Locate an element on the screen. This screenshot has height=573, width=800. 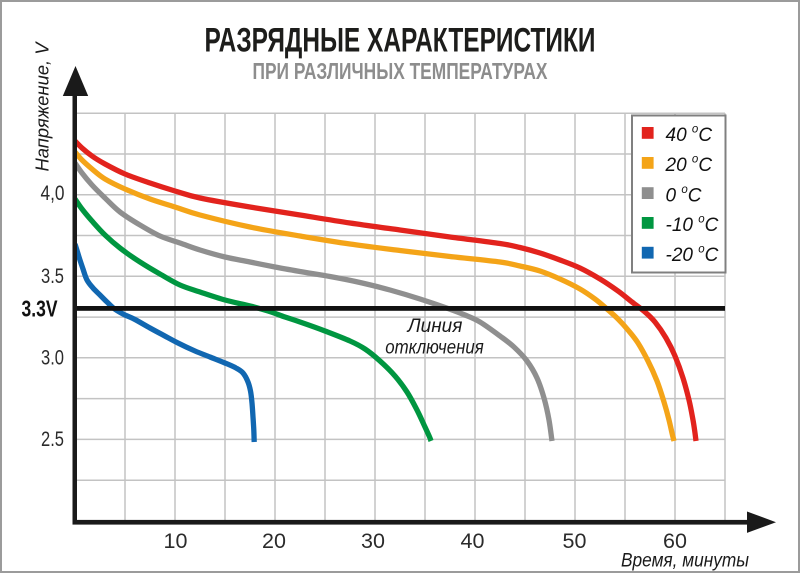
svg-text: 40 oC is located at coordinates (689, 135).